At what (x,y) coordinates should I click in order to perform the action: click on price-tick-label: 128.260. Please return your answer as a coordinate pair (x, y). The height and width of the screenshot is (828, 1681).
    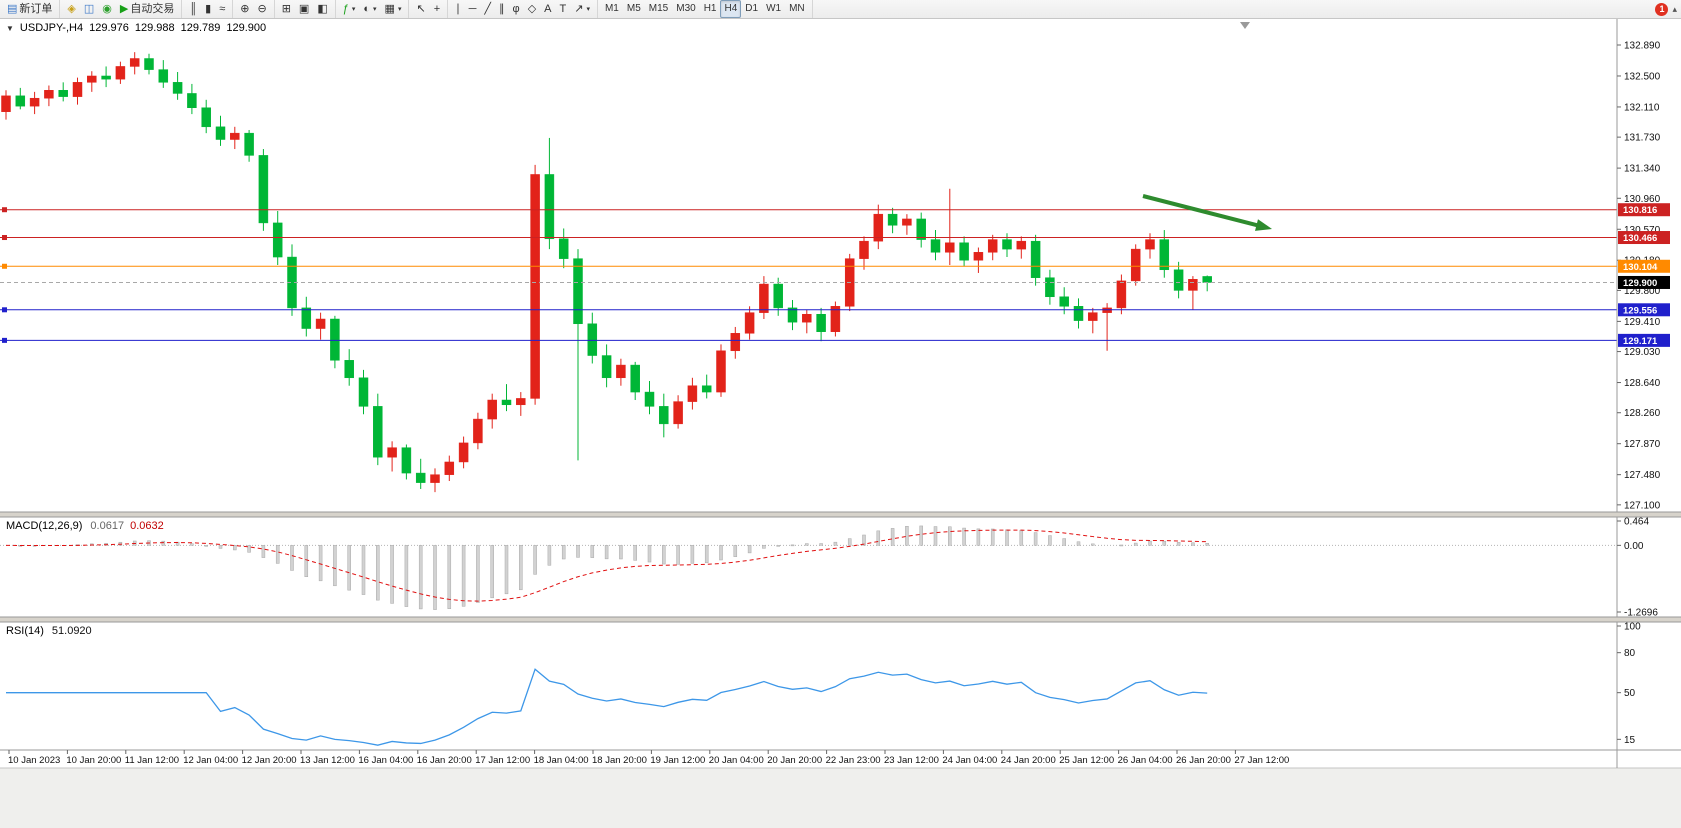
    Looking at the image, I should click on (1642, 413).